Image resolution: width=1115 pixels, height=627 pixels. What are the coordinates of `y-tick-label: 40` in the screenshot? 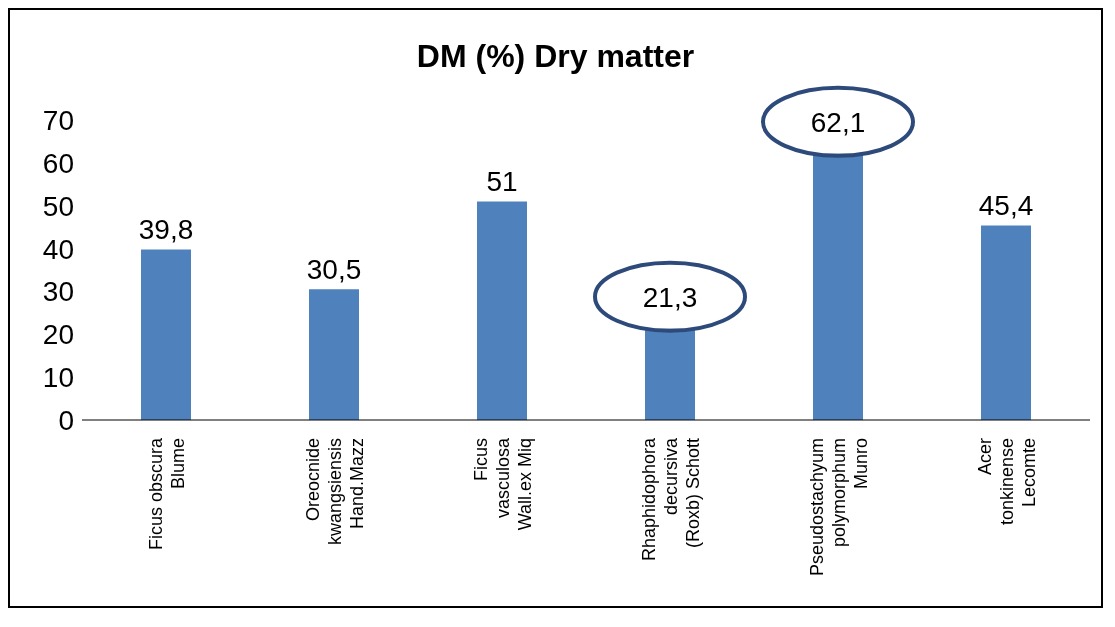 It's located at (58, 249).